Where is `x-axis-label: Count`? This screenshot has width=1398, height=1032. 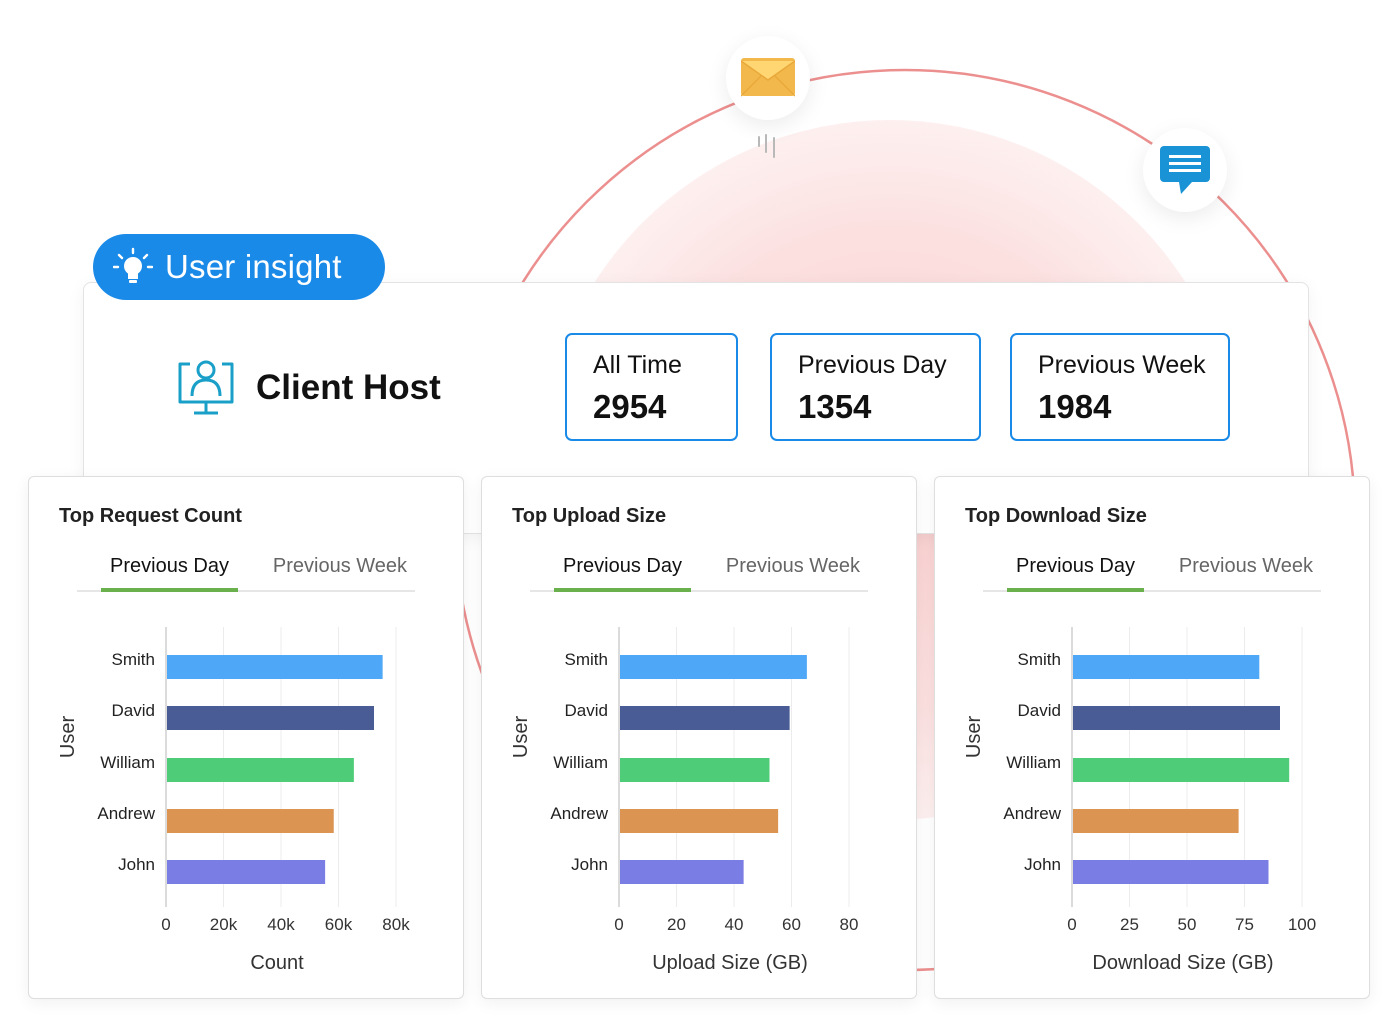
x-axis-label: Count is located at coordinates (277, 963).